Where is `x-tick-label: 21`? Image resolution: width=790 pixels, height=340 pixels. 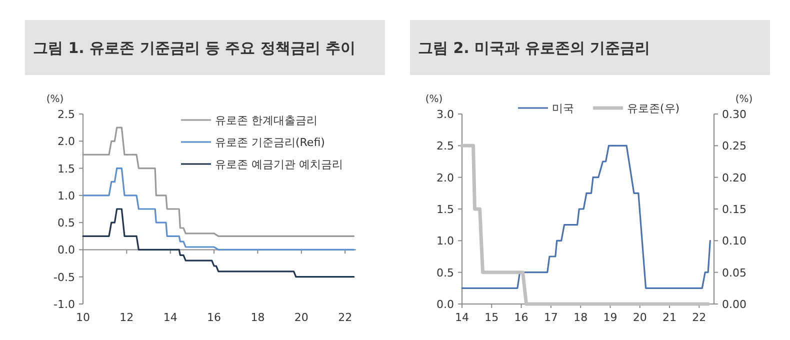 x-tick-label: 21 is located at coordinates (669, 317).